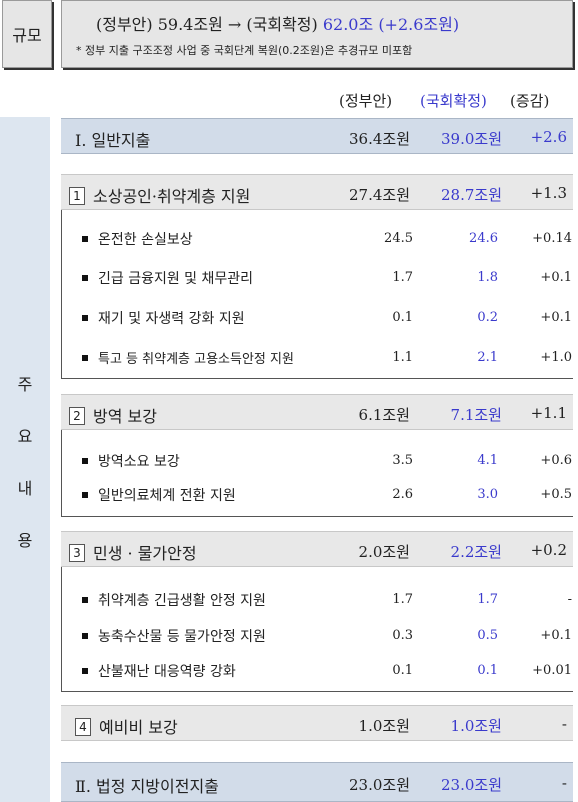  What do you see at coordinates (25, 384) in the screenshot?
I see `side-label-char: 주` at bounding box center [25, 384].